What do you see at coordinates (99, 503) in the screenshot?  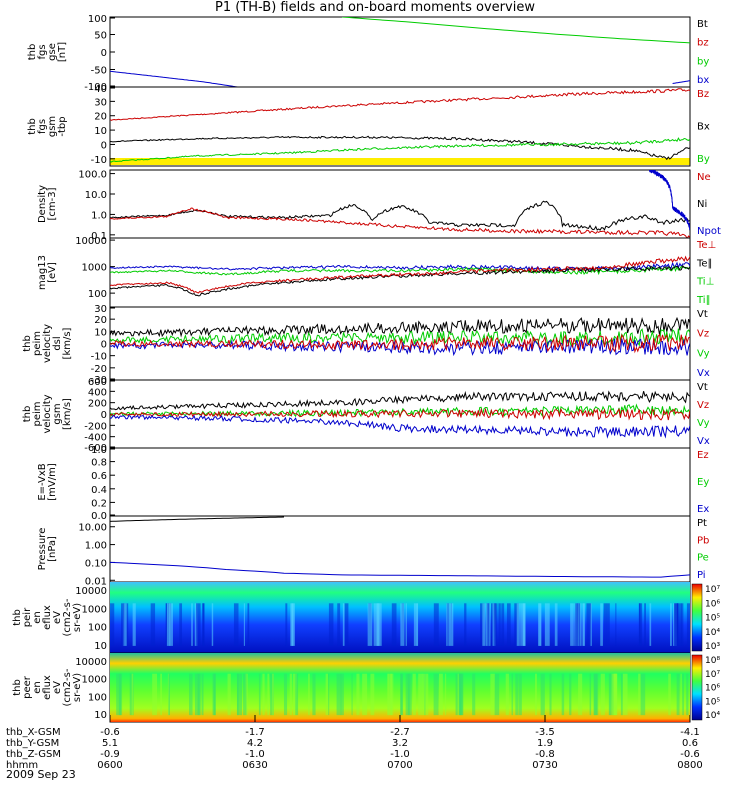 I see `ytick-label: 0.2` at bounding box center [99, 503].